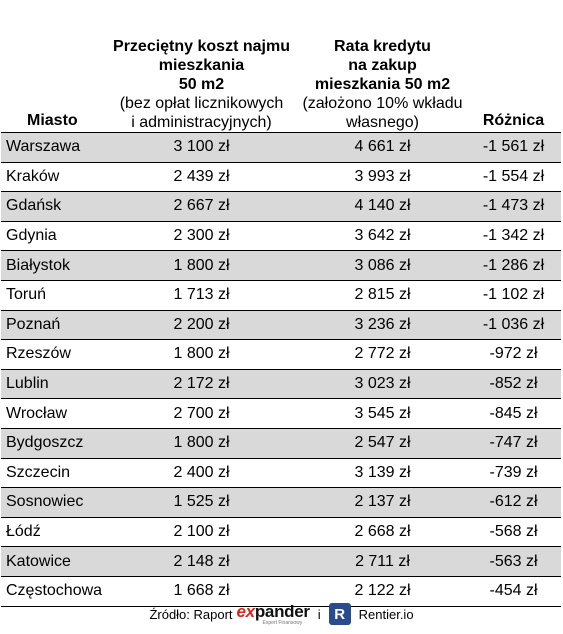 The height and width of the screenshot is (634, 563). I want to click on cell-diff: -563 zł, so click(513, 561).